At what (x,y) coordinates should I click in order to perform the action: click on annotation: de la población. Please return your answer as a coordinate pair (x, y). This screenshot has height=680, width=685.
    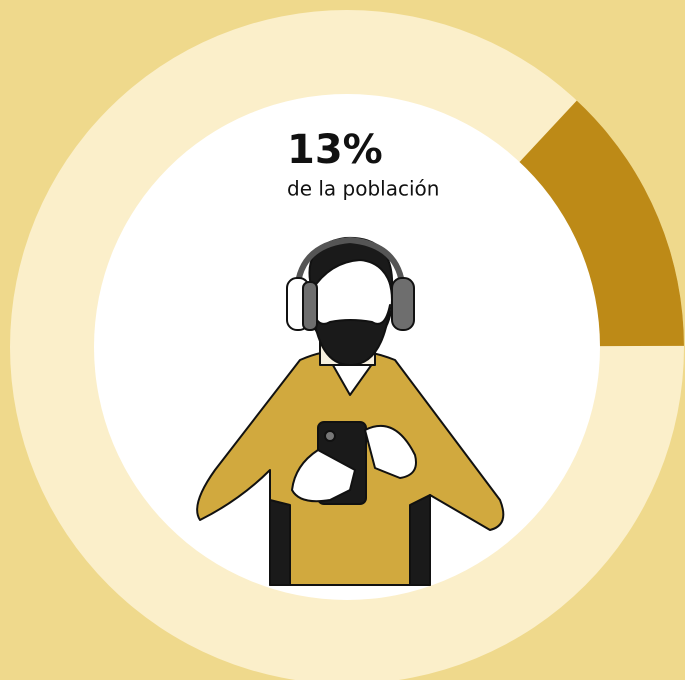
    Looking at the image, I should click on (363, 189).